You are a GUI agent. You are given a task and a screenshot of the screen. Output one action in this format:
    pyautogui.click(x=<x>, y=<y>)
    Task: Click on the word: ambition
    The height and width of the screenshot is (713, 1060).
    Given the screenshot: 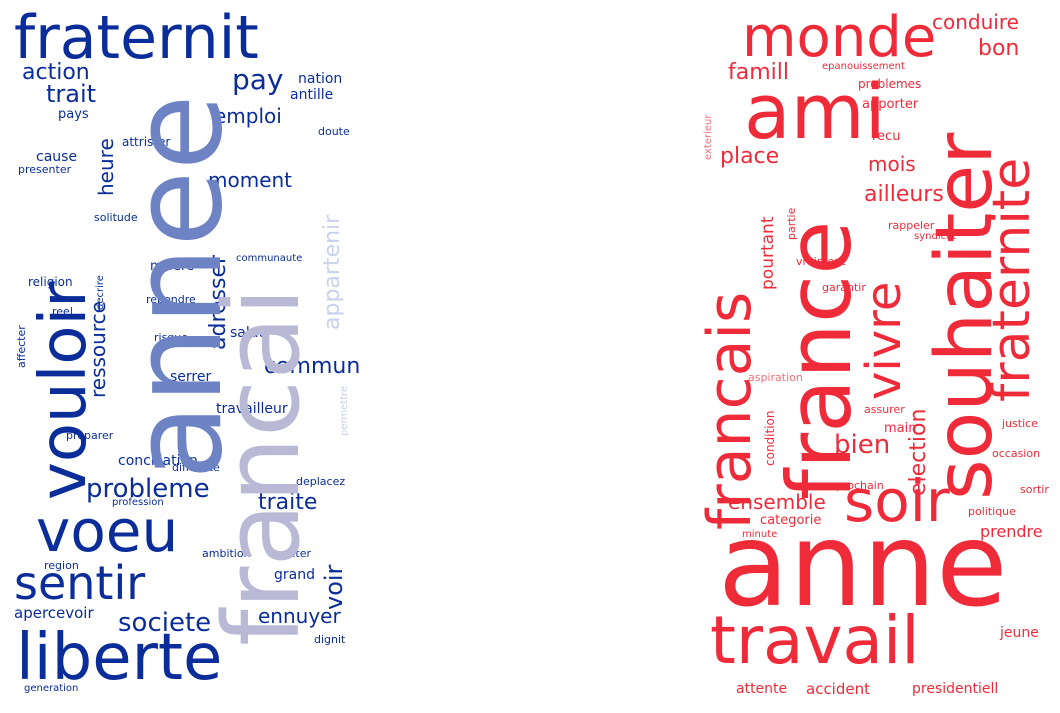 What is the action you would take?
    pyautogui.click(x=226, y=553)
    